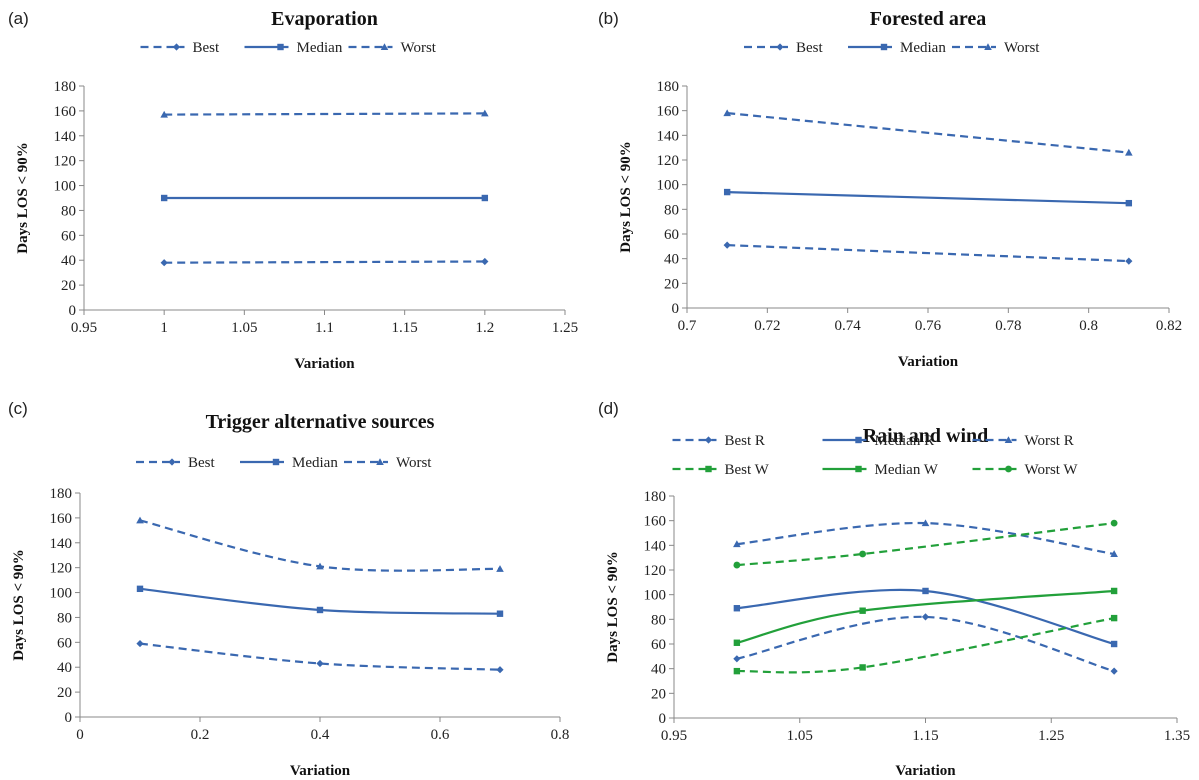 This screenshot has width=1199, height=780. Describe the element at coordinates (767, 326) in the screenshot. I see `x-tick-label: 0.72` at that location.